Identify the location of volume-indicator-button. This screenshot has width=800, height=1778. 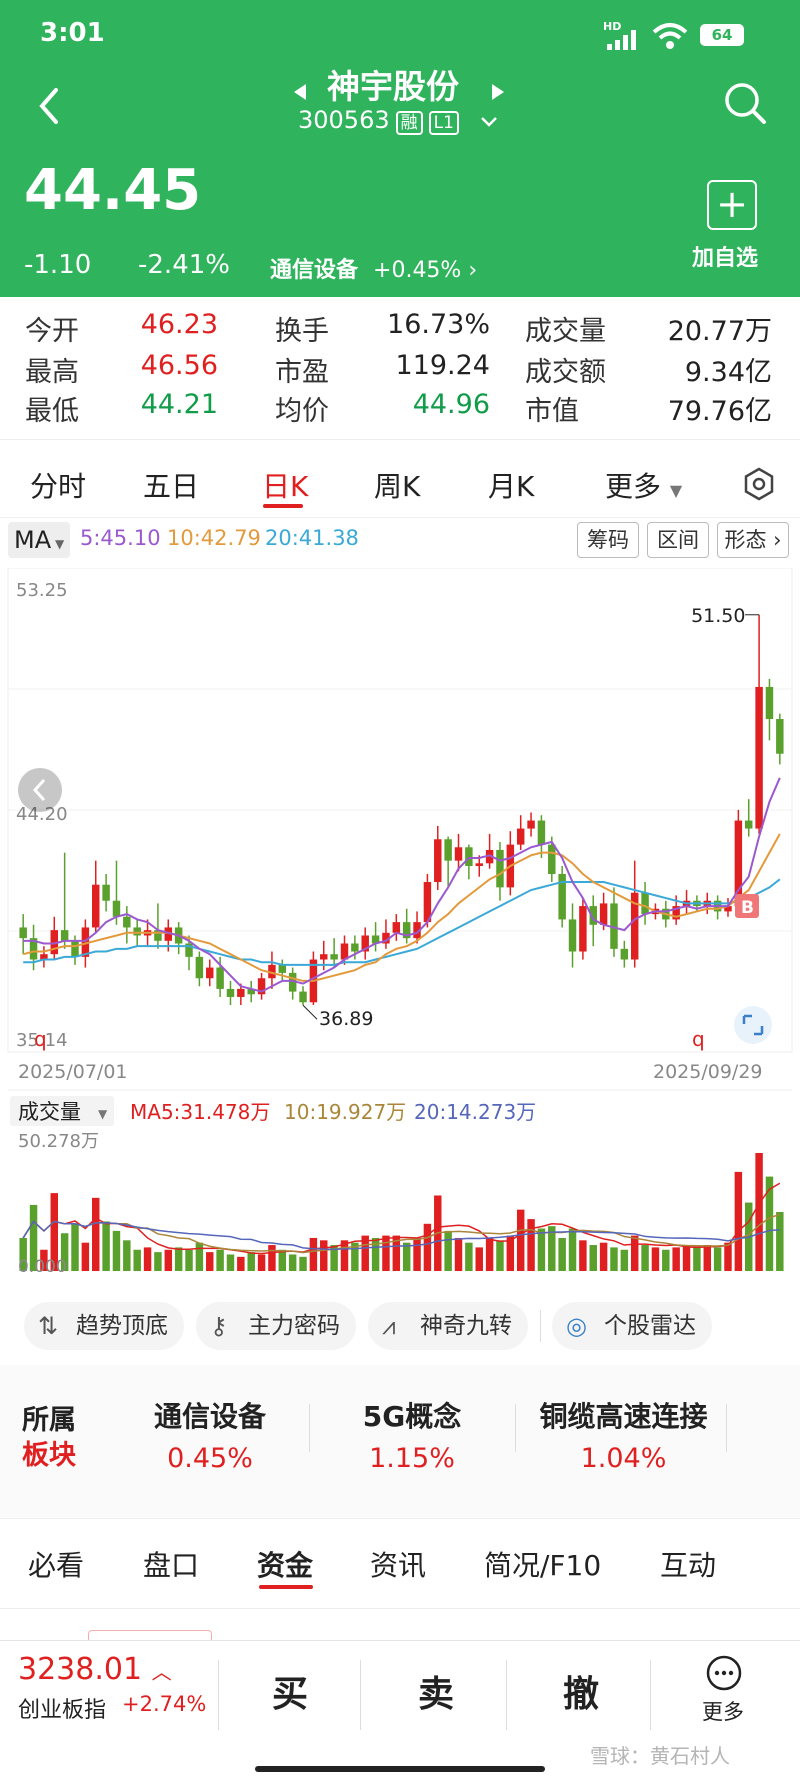
(62, 1111).